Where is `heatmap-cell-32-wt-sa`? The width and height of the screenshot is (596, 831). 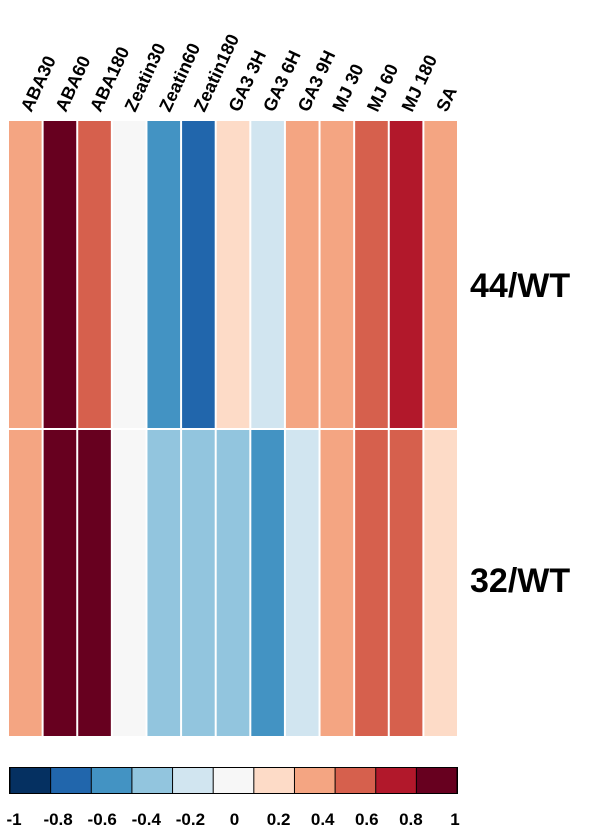
heatmap-cell-32-wt-sa is located at coordinates (440, 583).